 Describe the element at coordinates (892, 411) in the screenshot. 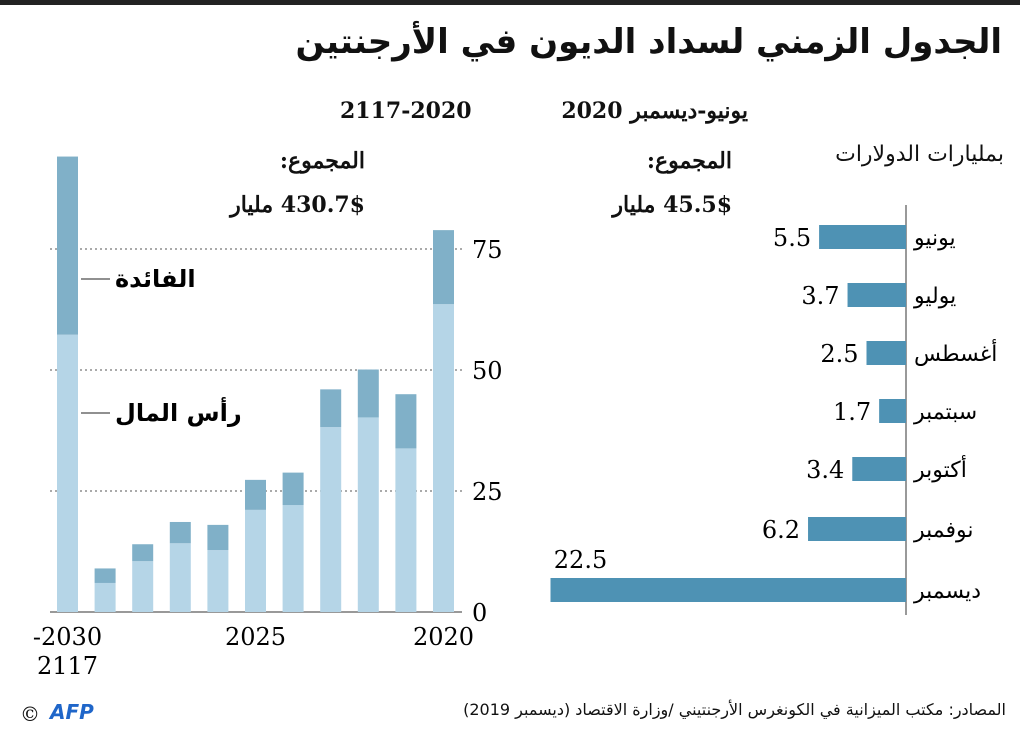

I see `bar-سبتمبر` at that location.